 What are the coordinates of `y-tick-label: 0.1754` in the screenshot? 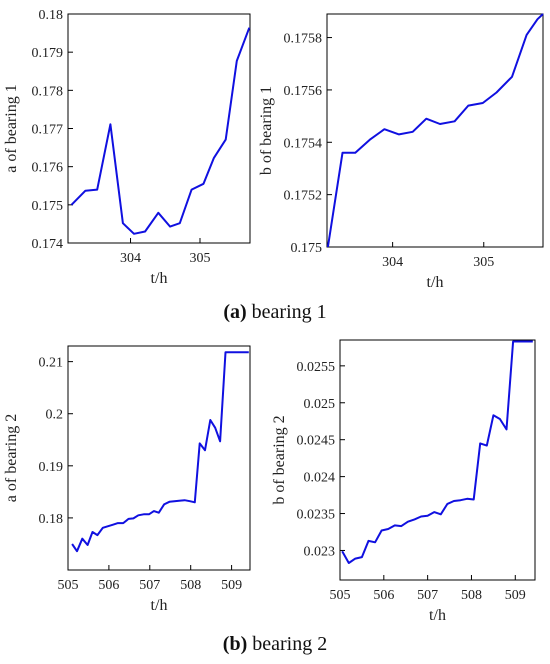 It's located at (303, 143).